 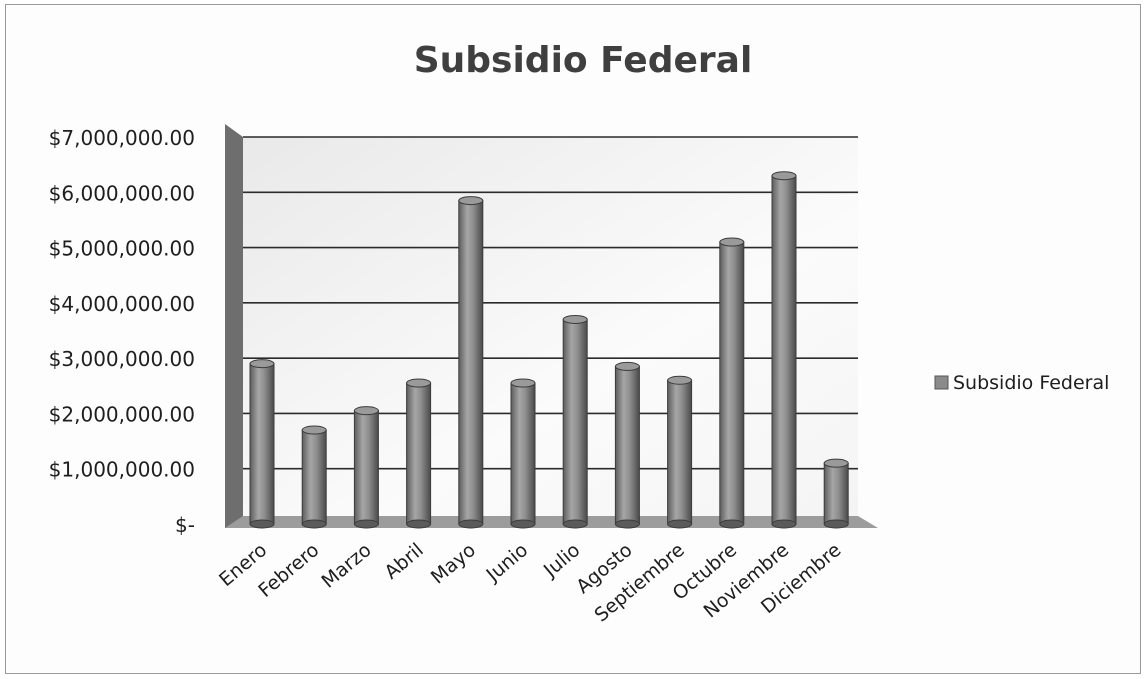 I want to click on y-tick-label: $4,000,000.00, so click(x=122, y=304).